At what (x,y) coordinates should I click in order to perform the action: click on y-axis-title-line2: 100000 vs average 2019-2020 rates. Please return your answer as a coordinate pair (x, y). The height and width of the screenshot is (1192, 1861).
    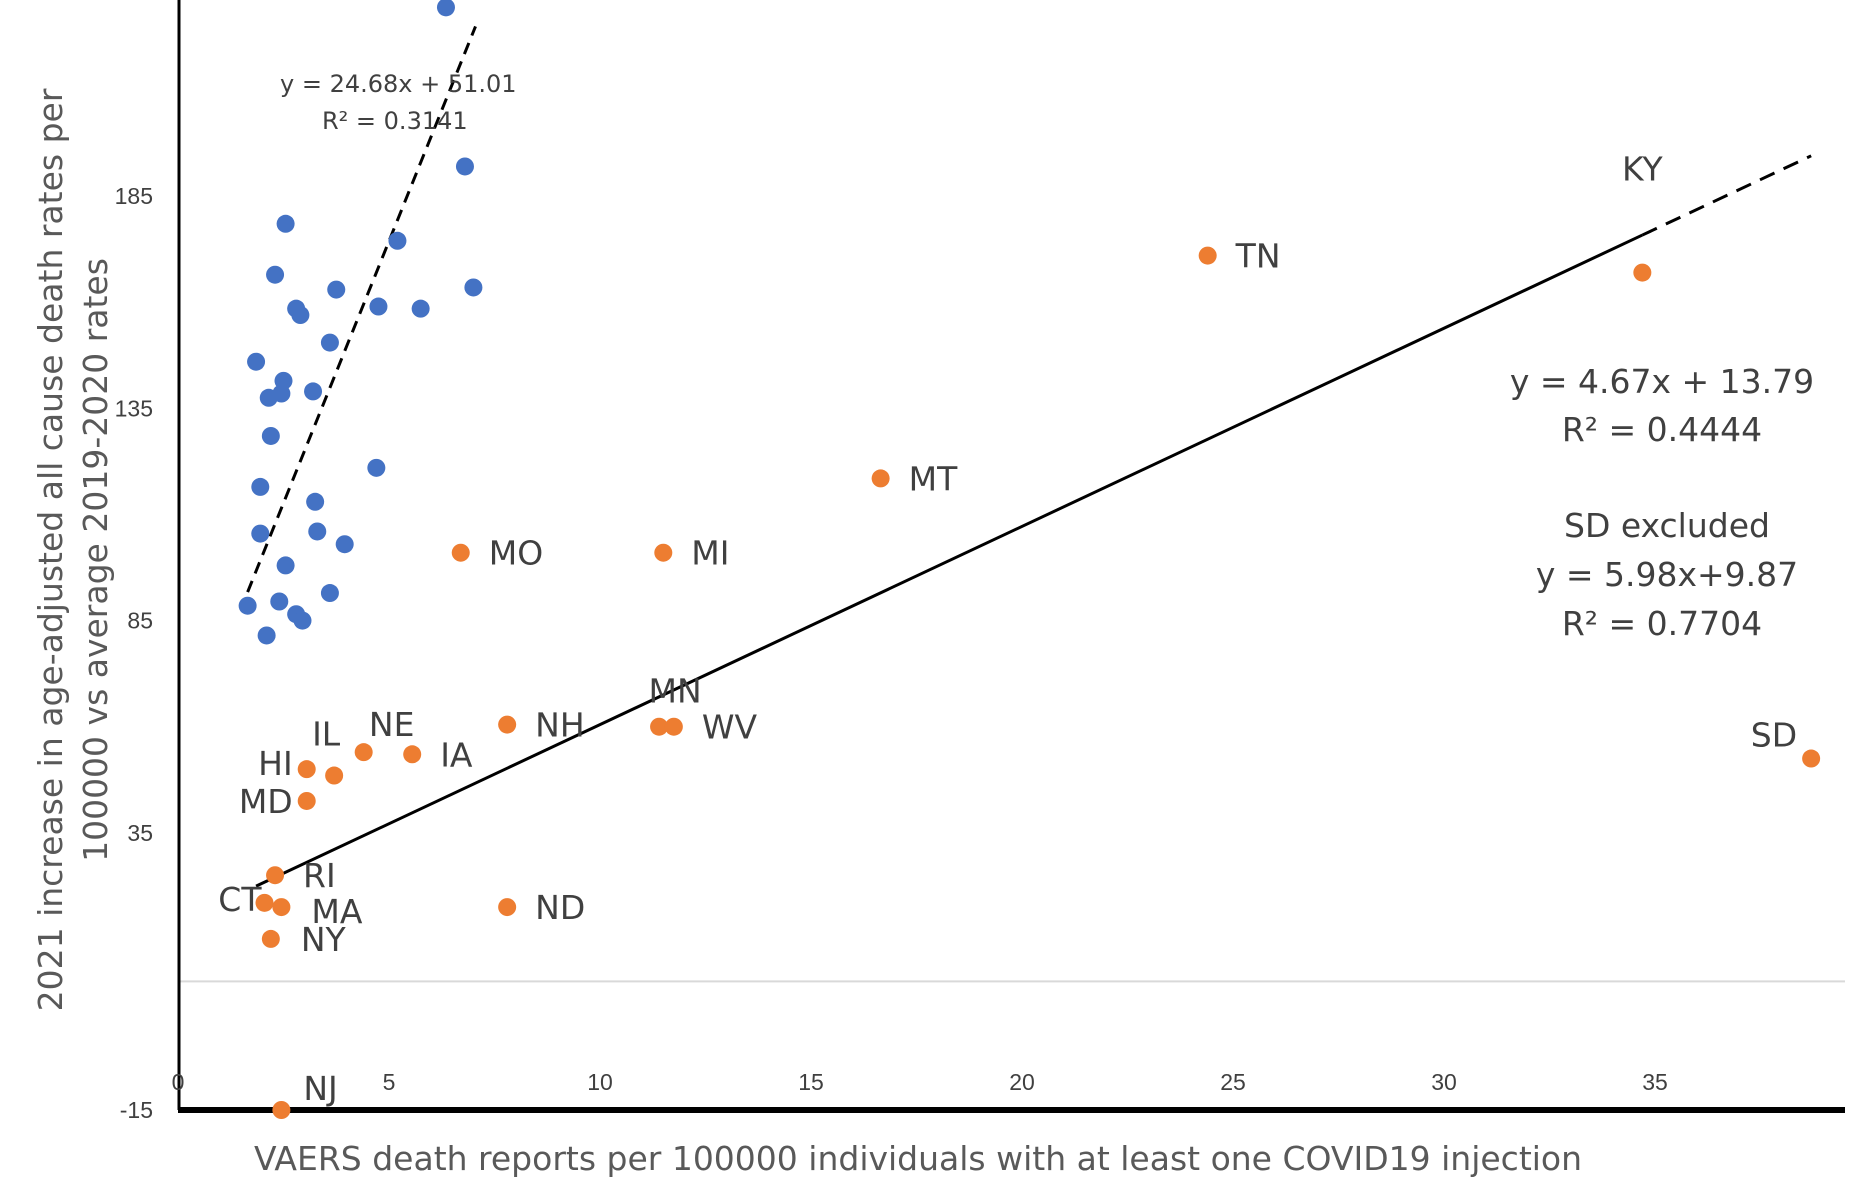
    Looking at the image, I should click on (95, 560).